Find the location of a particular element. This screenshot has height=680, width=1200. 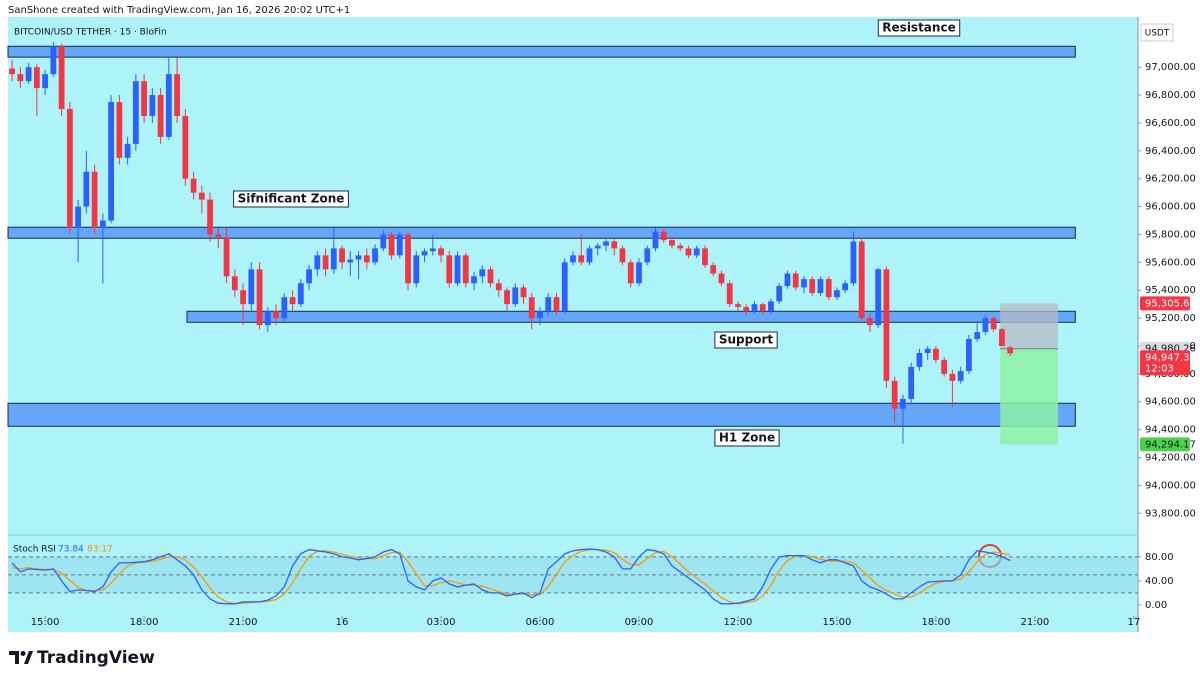

zone-label: Support is located at coordinates (746, 340).